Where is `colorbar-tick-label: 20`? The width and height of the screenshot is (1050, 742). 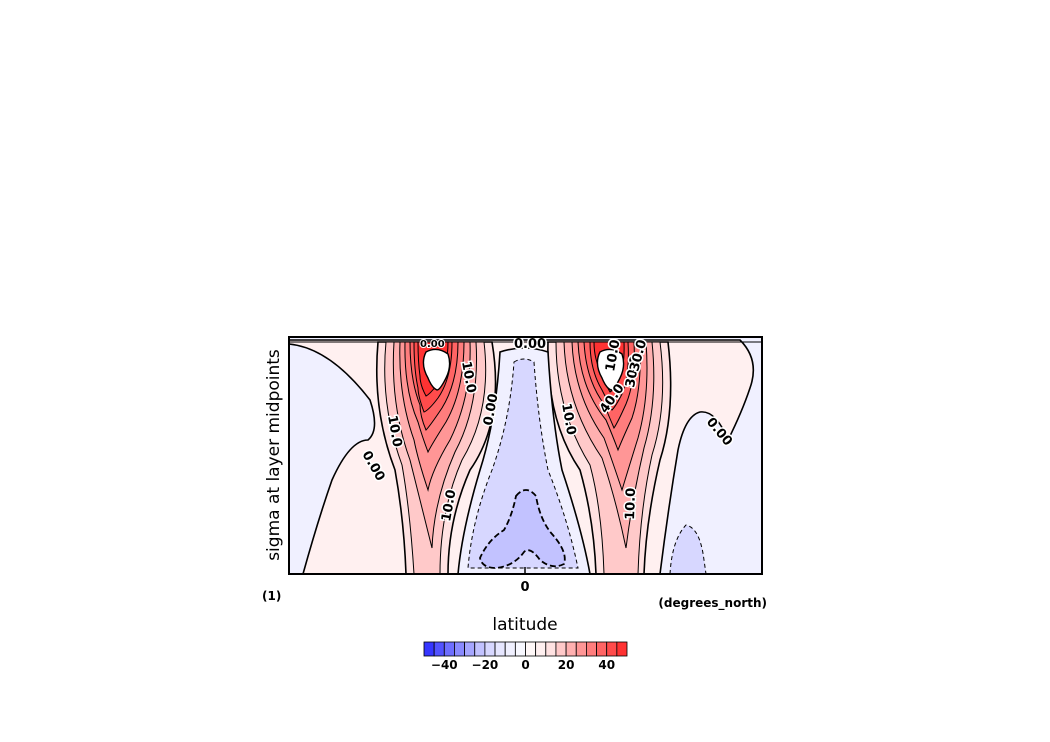 colorbar-tick-label: 20 is located at coordinates (566, 665).